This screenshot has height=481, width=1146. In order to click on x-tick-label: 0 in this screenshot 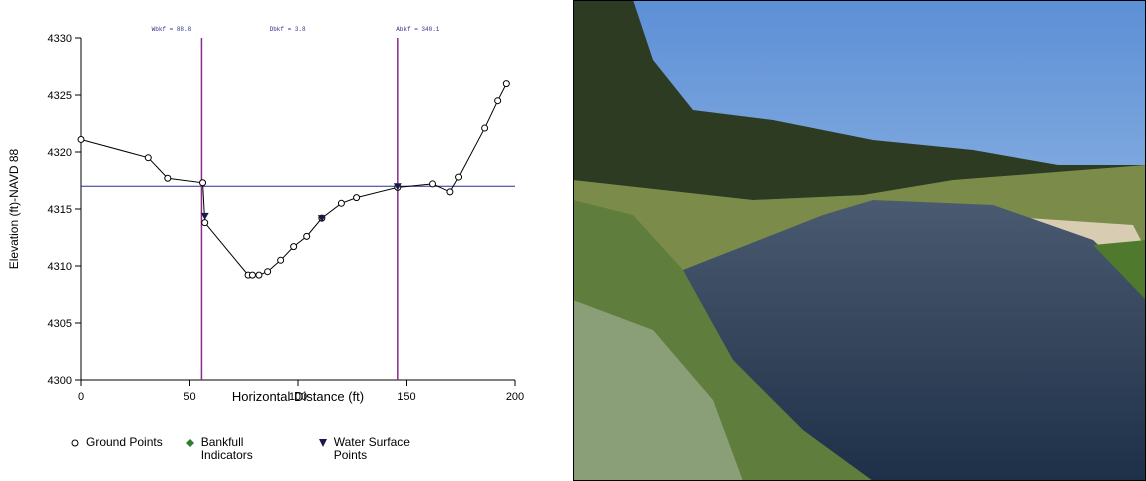, I will do `click(81, 397)`.